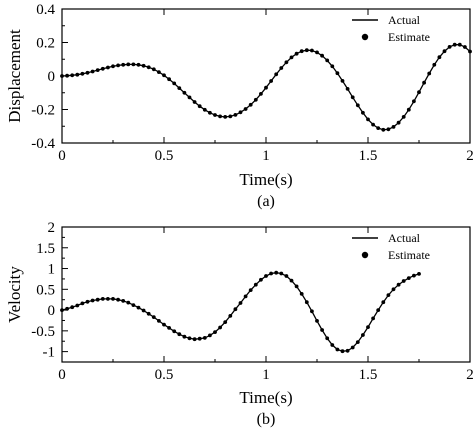 This screenshot has width=474, height=431. What do you see at coordinates (409, 37) in the screenshot?
I see `legend-entry-estimate: Estimate` at bounding box center [409, 37].